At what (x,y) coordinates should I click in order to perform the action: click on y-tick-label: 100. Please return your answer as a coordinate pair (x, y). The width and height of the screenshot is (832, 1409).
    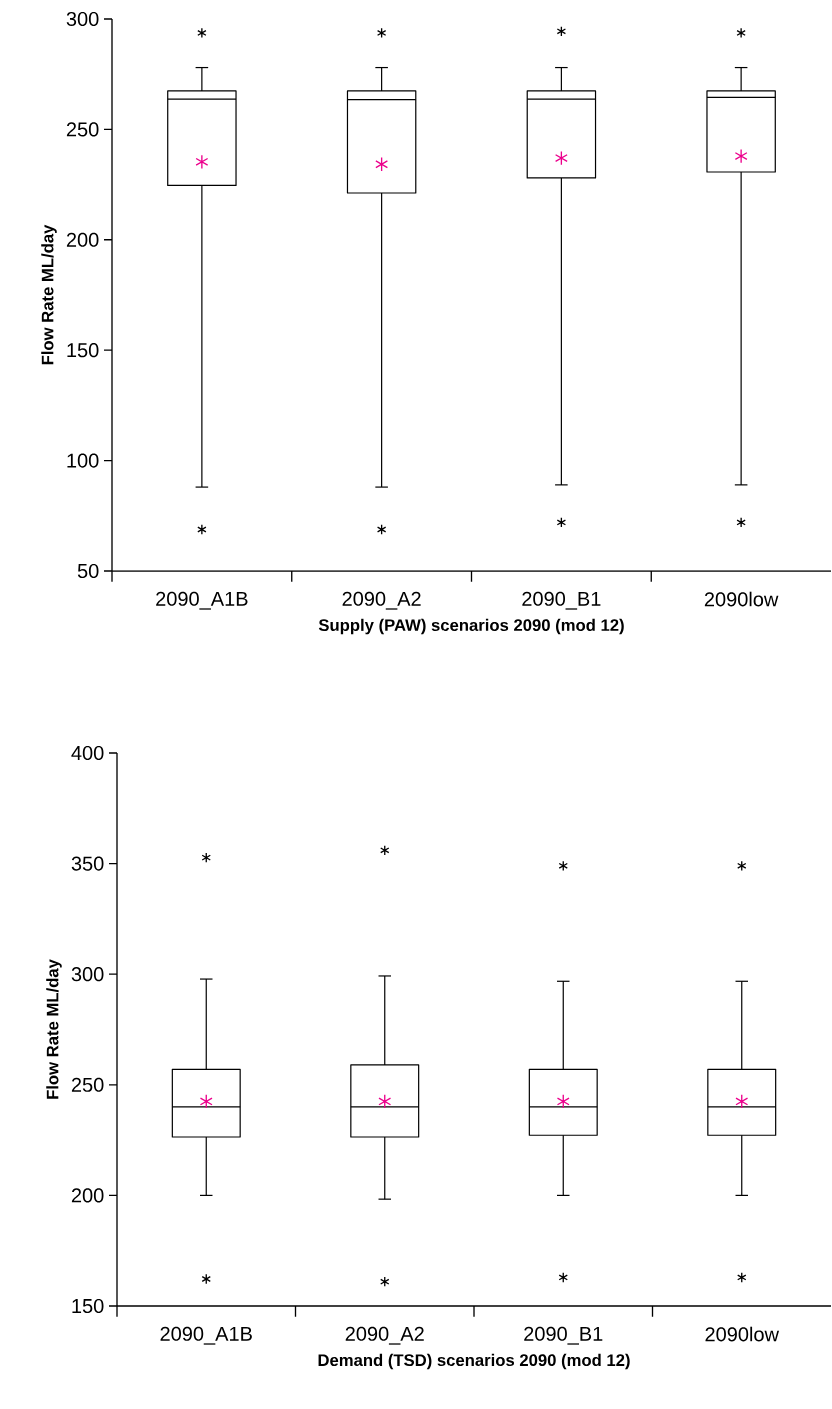
    Looking at the image, I should click on (83, 460).